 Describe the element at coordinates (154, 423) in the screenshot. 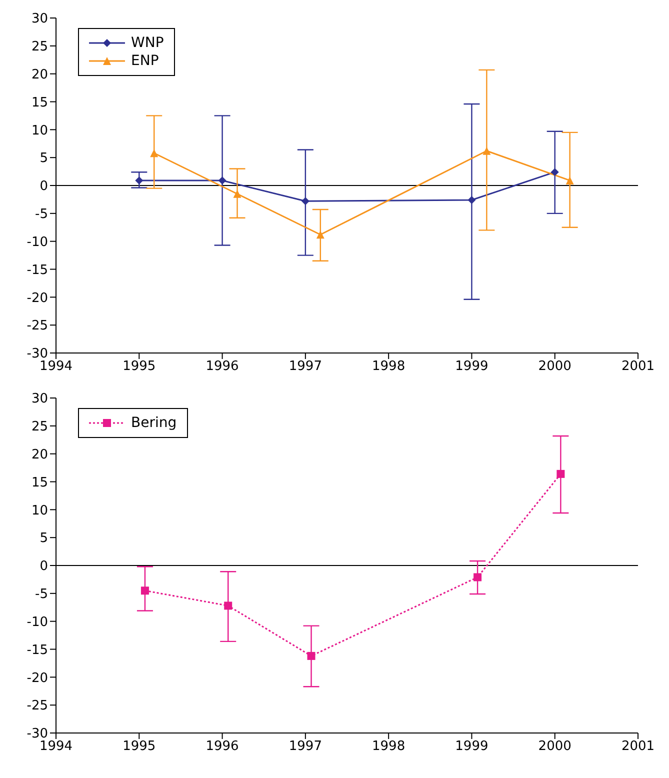

I see `legend-label: Bering` at that location.